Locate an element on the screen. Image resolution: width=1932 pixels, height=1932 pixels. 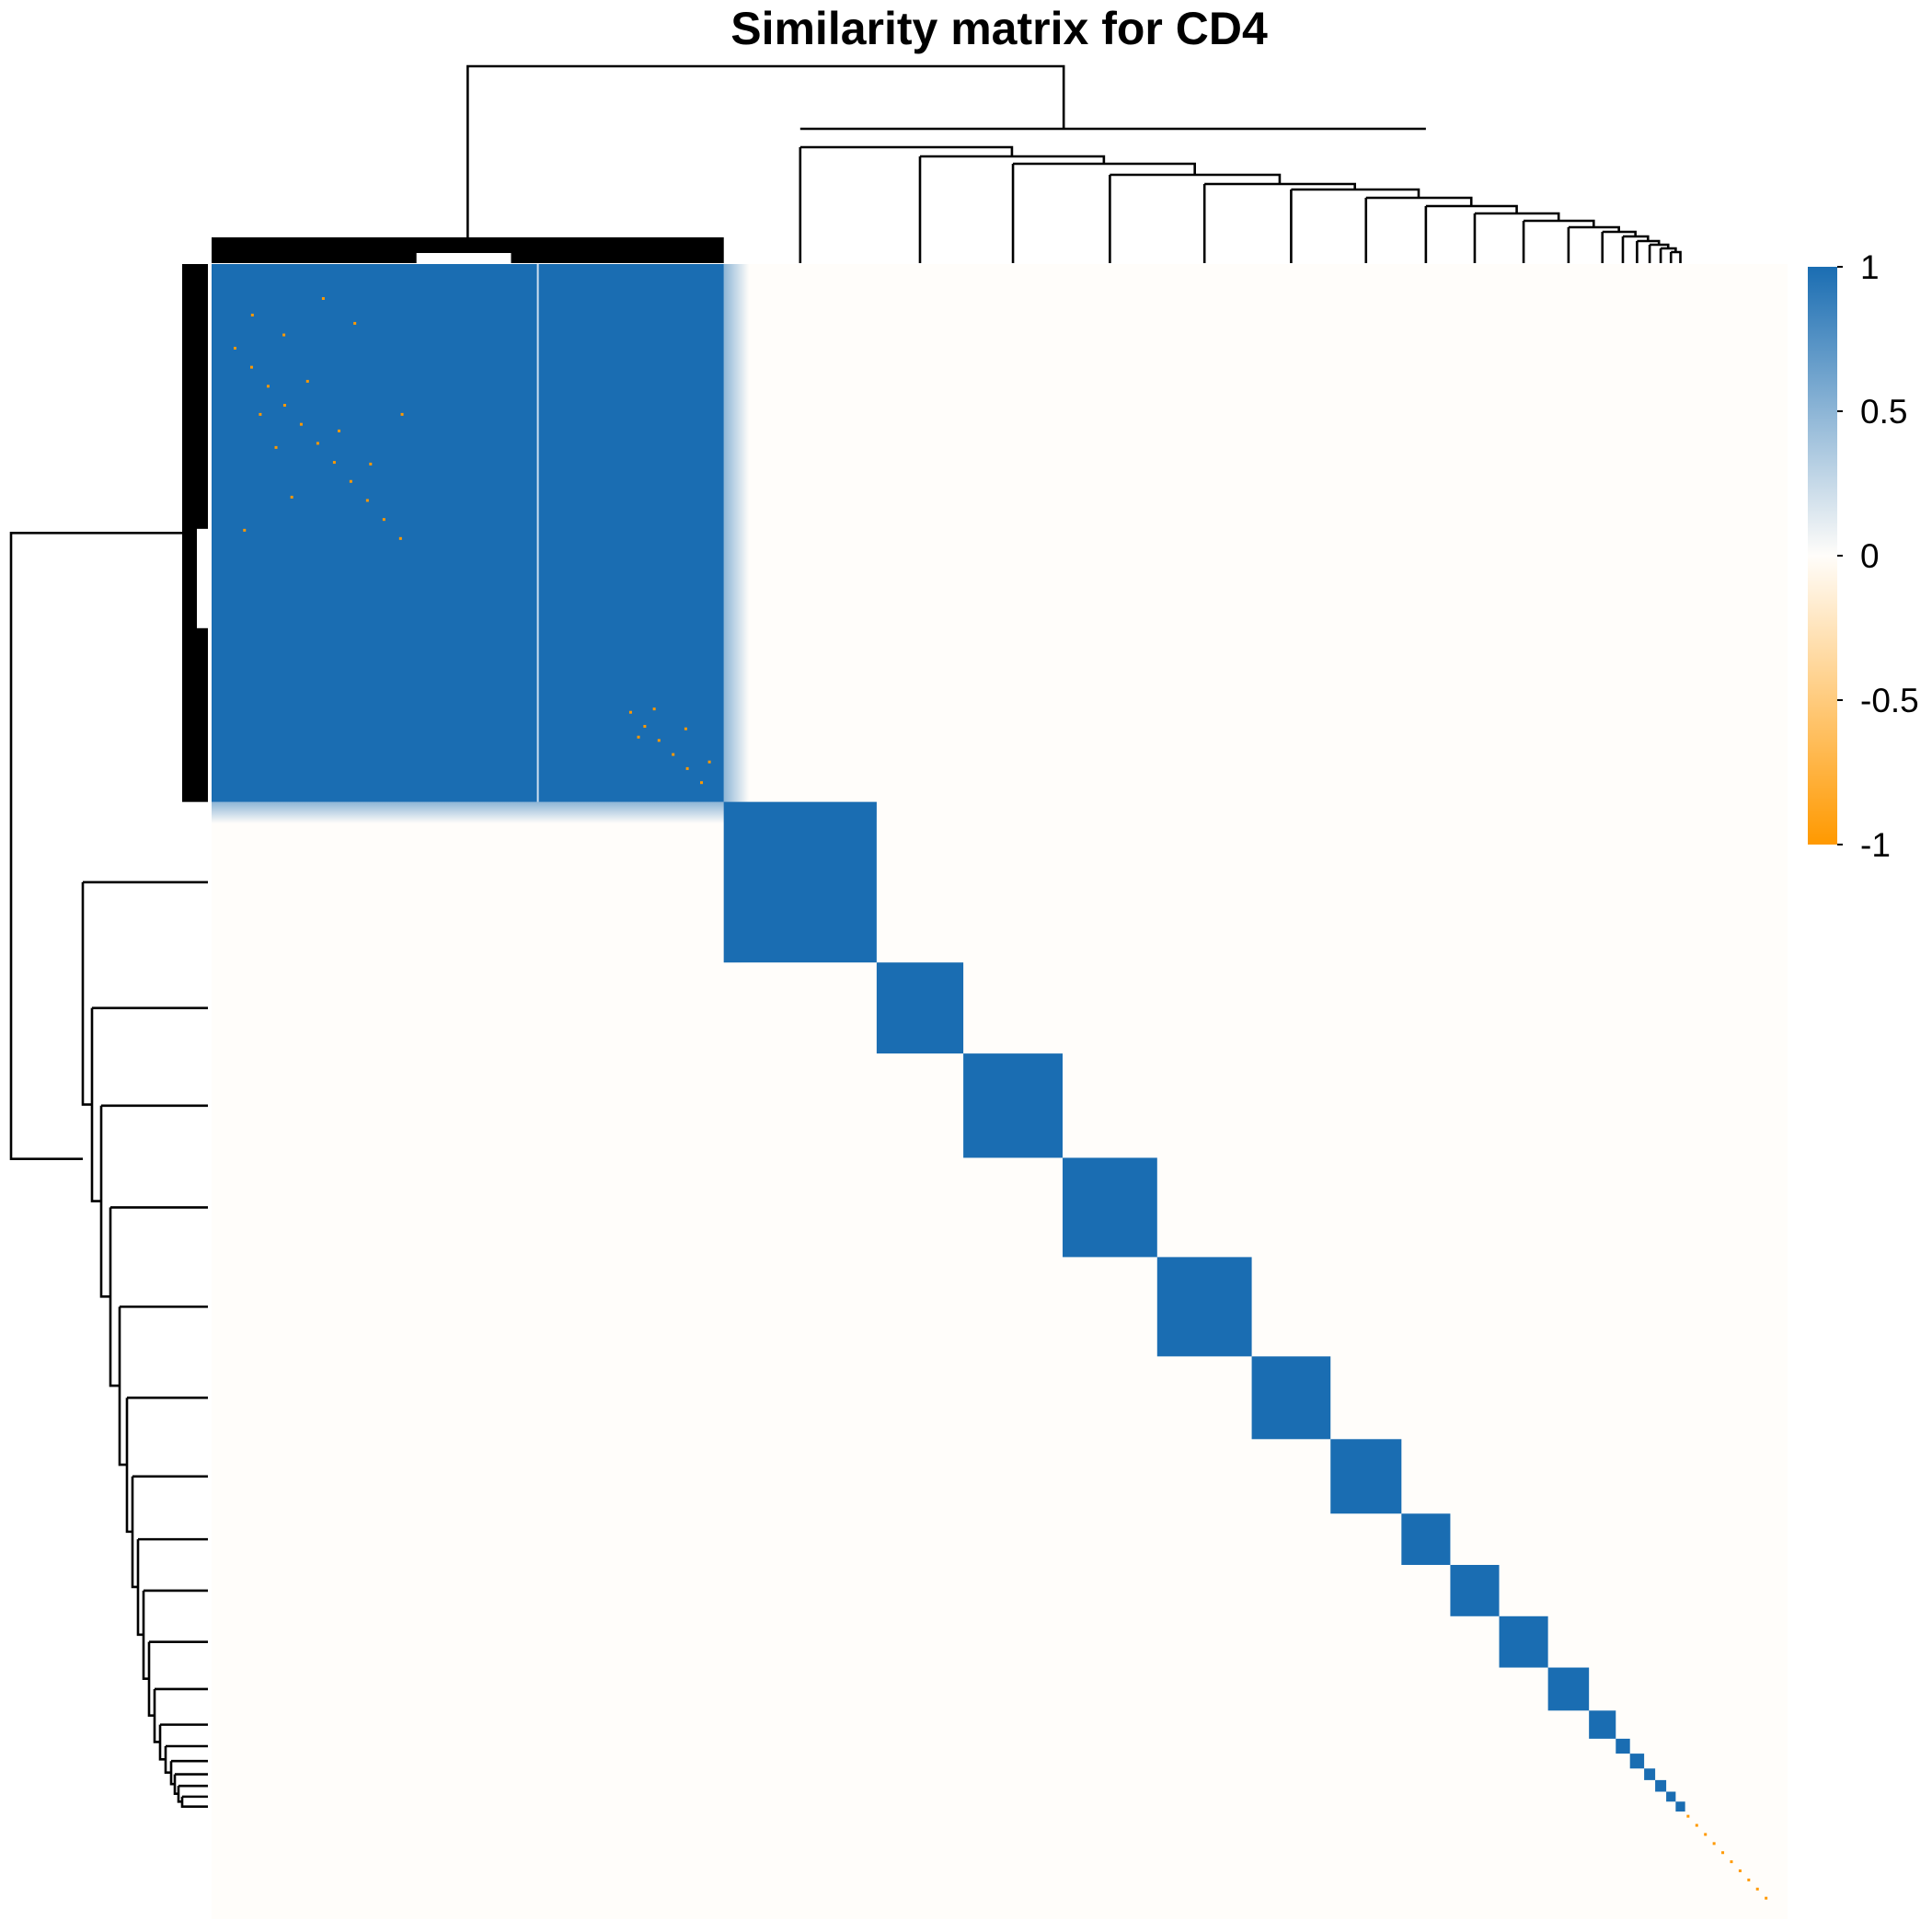
color-scale-tick-label: -1 is located at coordinates (1875, 845).